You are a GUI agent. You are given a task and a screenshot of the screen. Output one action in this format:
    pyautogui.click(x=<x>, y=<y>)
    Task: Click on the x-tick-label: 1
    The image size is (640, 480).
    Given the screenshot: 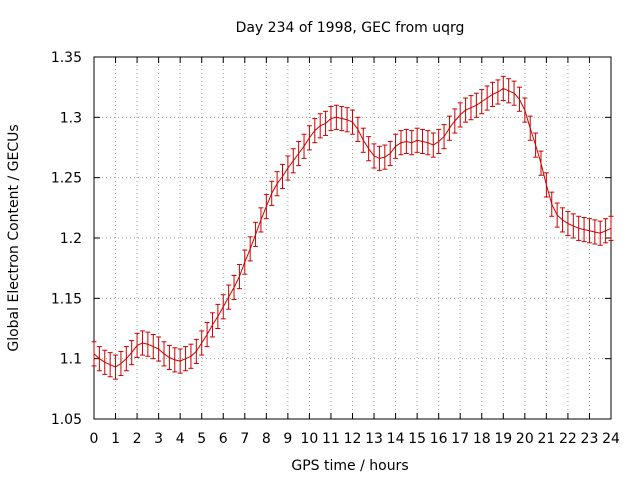 What is the action you would take?
    pyautogui.click(x=115, y=439)
    